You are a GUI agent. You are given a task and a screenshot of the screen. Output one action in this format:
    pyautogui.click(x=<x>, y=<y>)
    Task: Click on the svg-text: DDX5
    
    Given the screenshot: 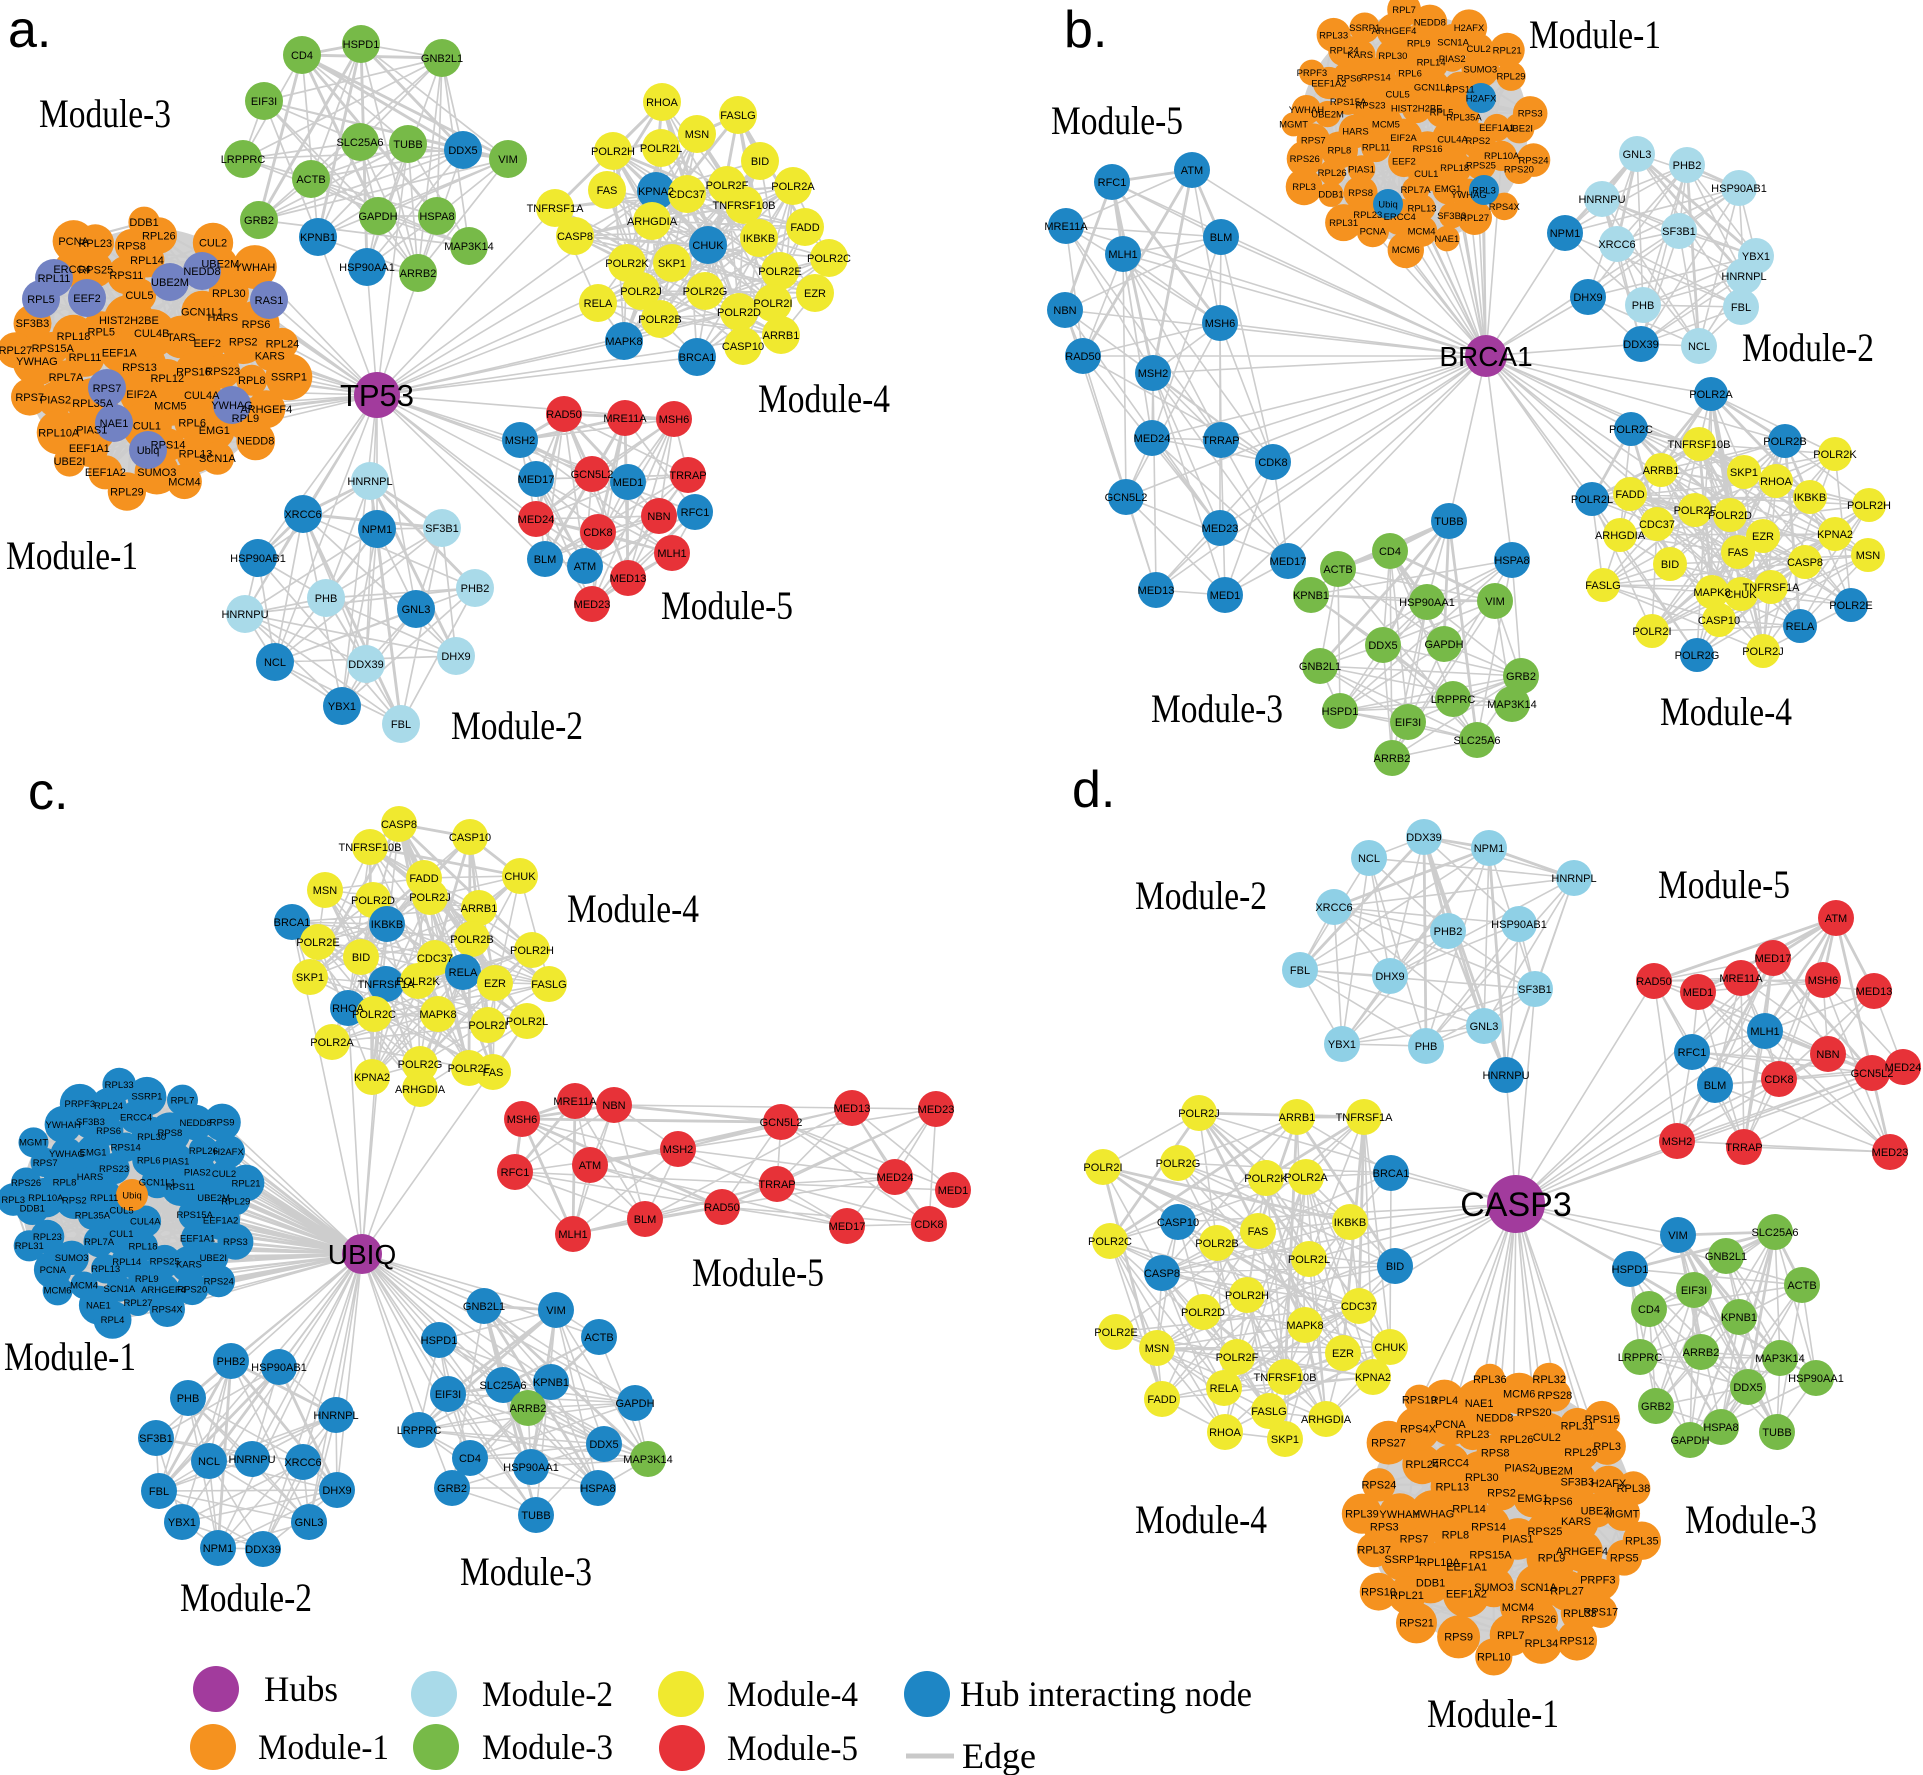 What is the action you would take?
    pyautogui.click(x=1382, y=646)
    